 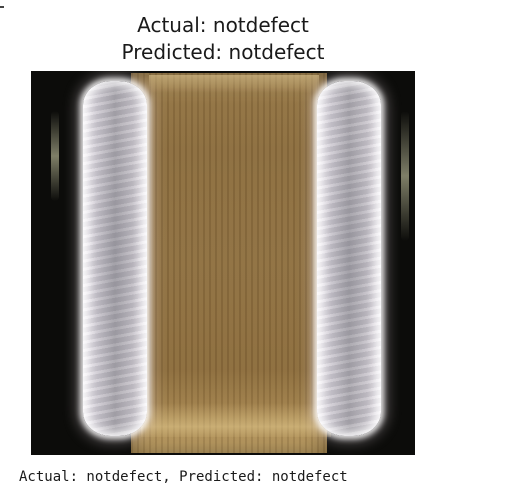 I want to click on capacitor-body-top-highlight, so click(x=234, y=84).